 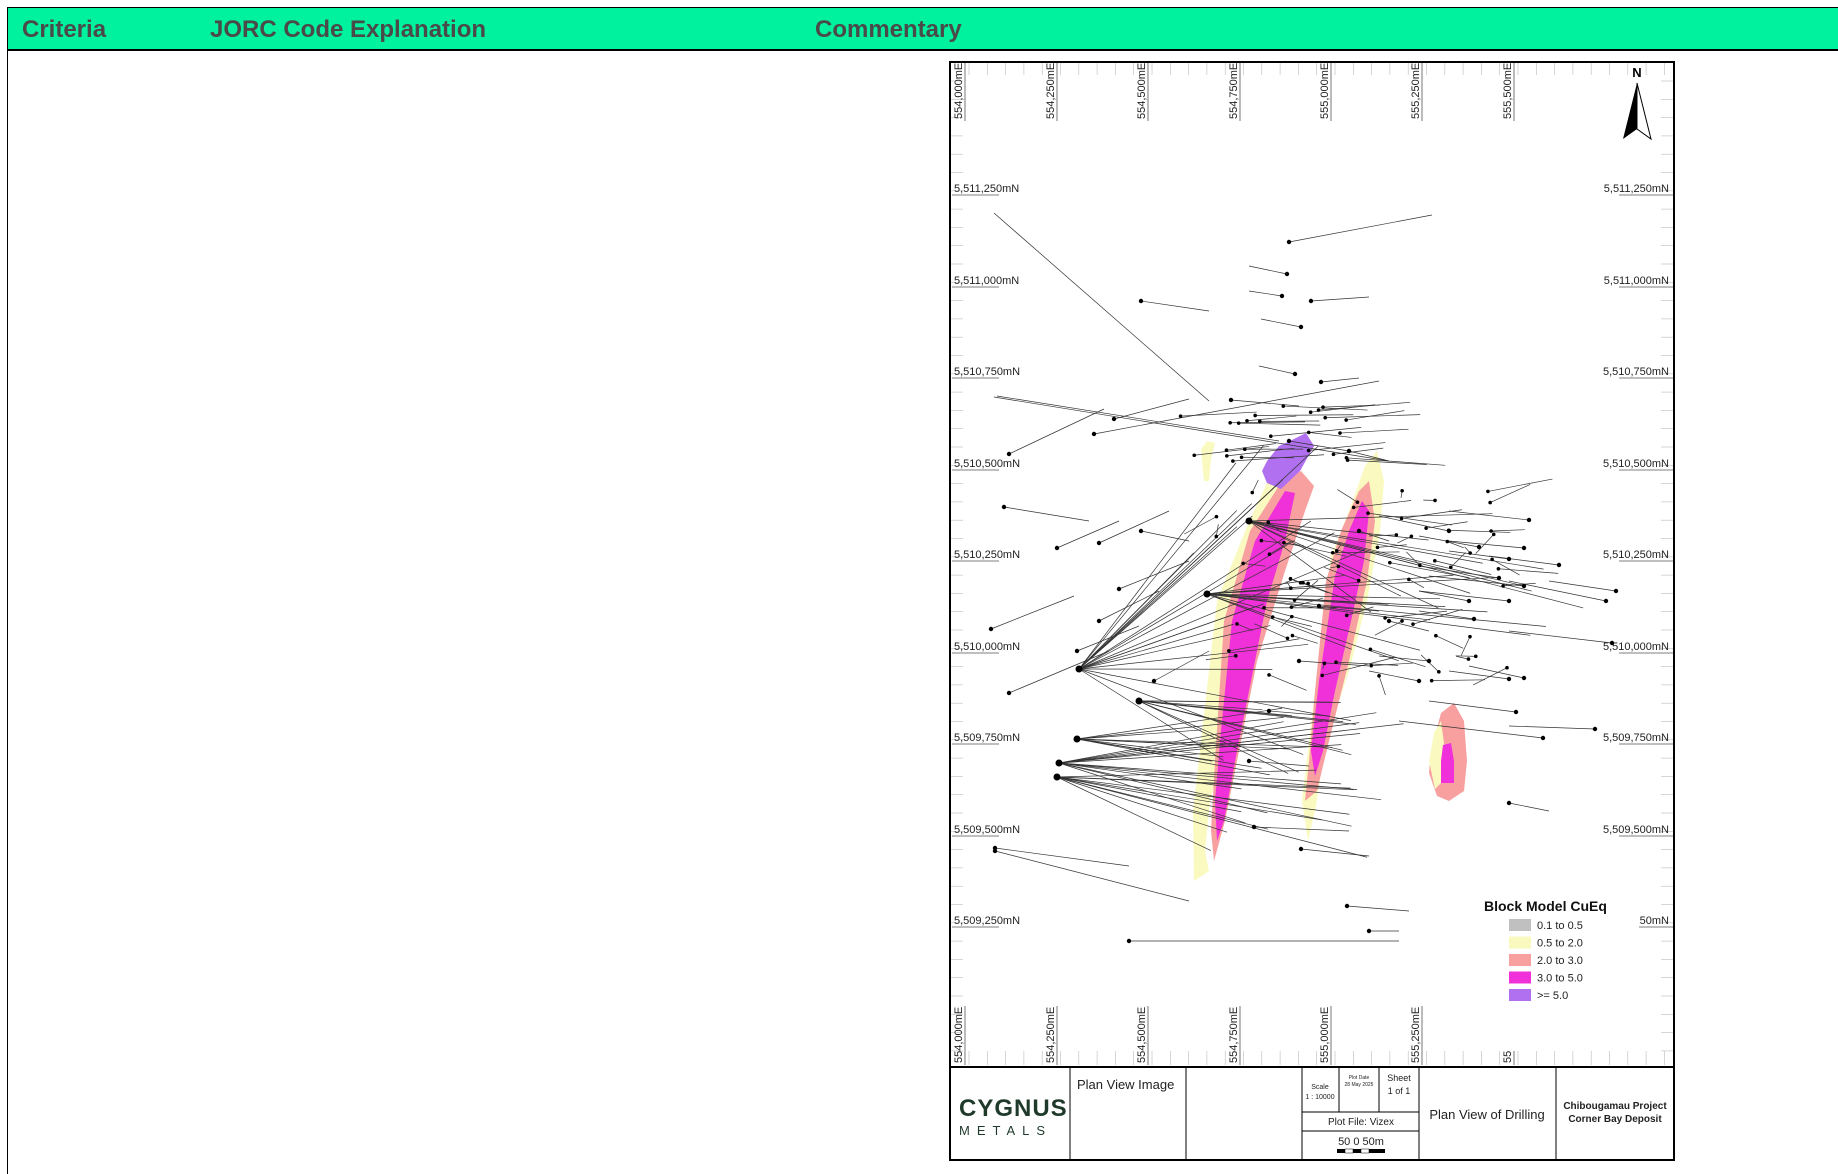 What do you see at coordinates (1615, 1119) in the screenshot?
I see `deposit-name: Corner Bay Deposit` at bounding box center [1615, 1119].